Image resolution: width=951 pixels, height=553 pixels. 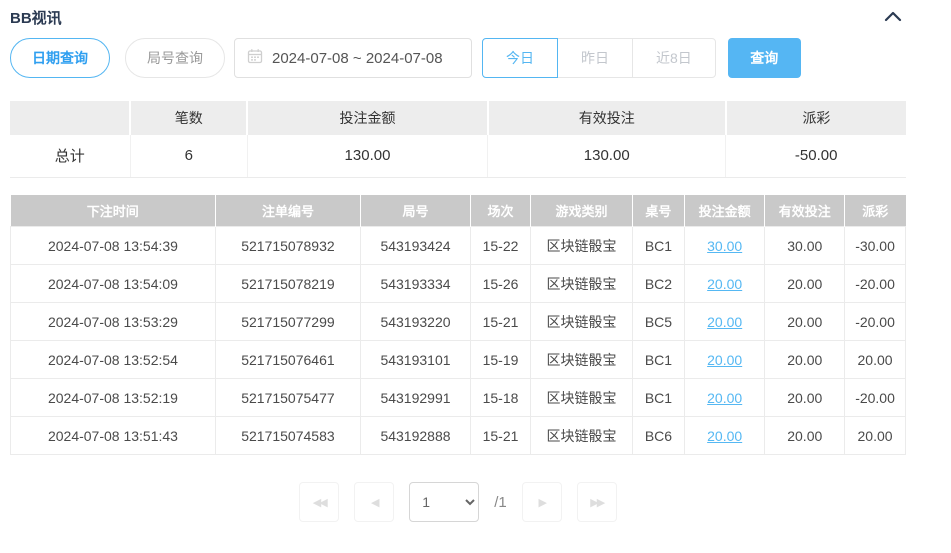 What do you see at coordinates (368, 118) in the screenshot?
I see `summary-column-header-2: 投注金额` at bounding box center [368, 118].